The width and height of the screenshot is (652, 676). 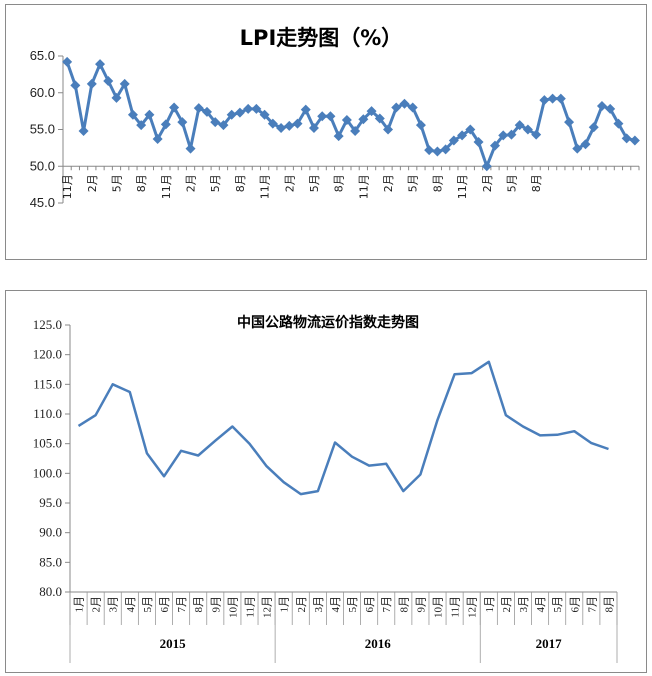 What do you see at coordinates (42, 55) in the screenshot?
I see `y-tick-label: 65.0` at bounding box center [42, 55].